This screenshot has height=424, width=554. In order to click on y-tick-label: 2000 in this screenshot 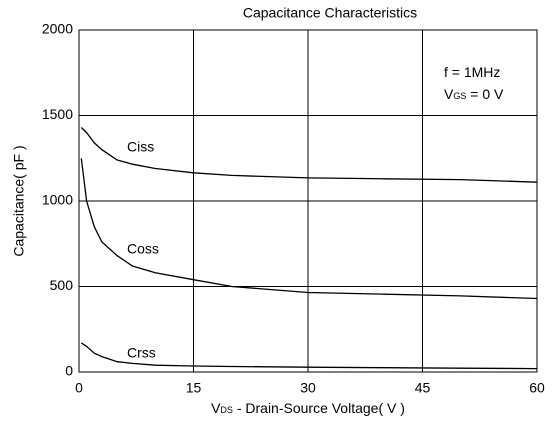, I will do `click(57, 29)`.